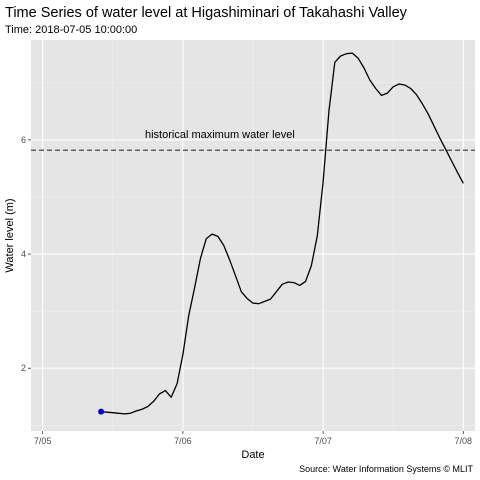  Describe the element at coordinates (71, 30) in the screenshot. I see `chart-subtitle: Time: 2018-07-05 10:00:00` at that location.